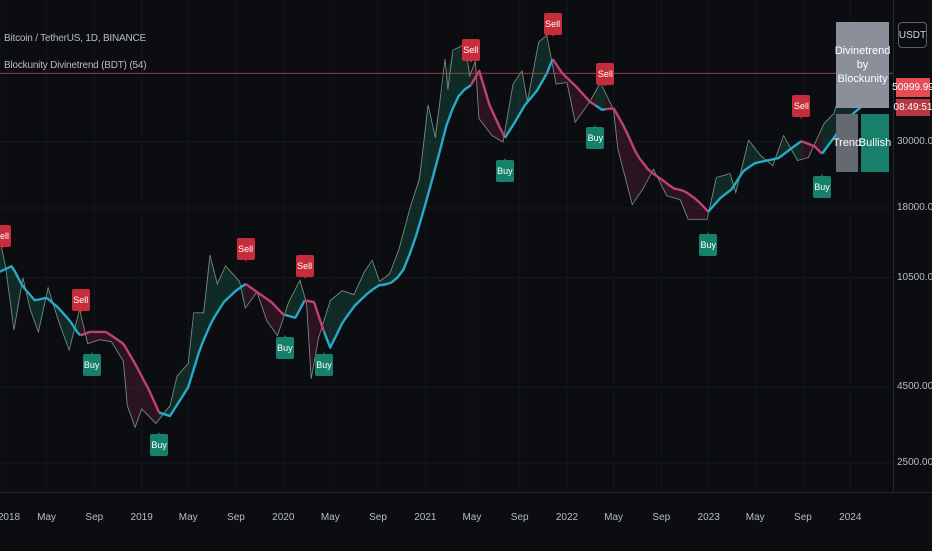 The image size is (932, 551). I want to click on sell-signal-6: Sell, so click(304, 266).